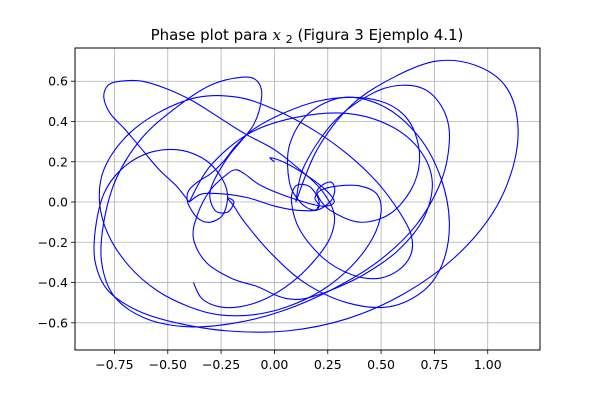 This screenshot has width=600, height=400. What do you see at coordinates (381, 35) in the screenshot?
I see `chart-title-suffix: (Figura 3 Ejemplo 4.1)` at bounding box center [381, 35].